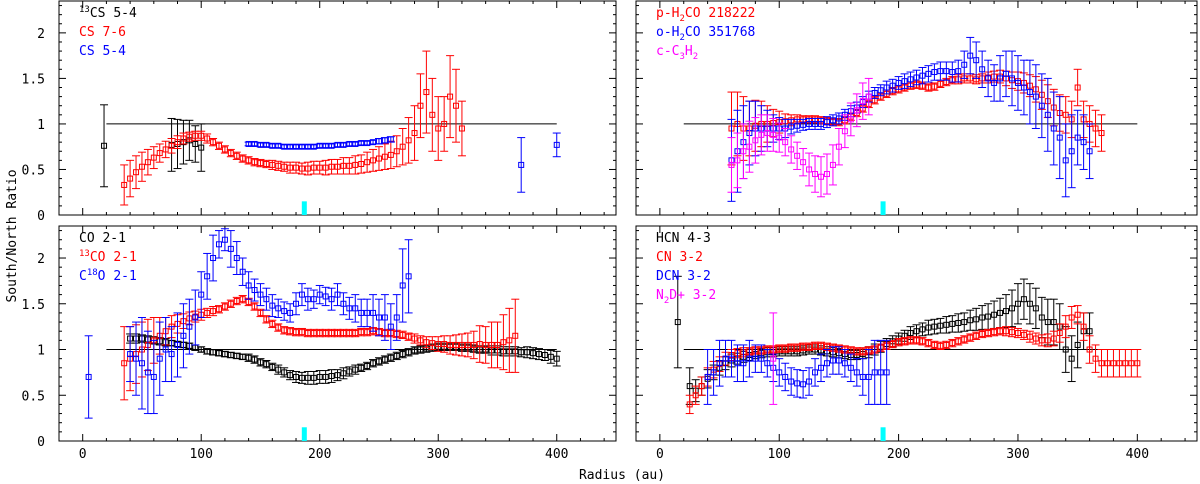 The height and width of the screenshot is (484, 1200). I want to click on legend-text: H, so click(689, 51).